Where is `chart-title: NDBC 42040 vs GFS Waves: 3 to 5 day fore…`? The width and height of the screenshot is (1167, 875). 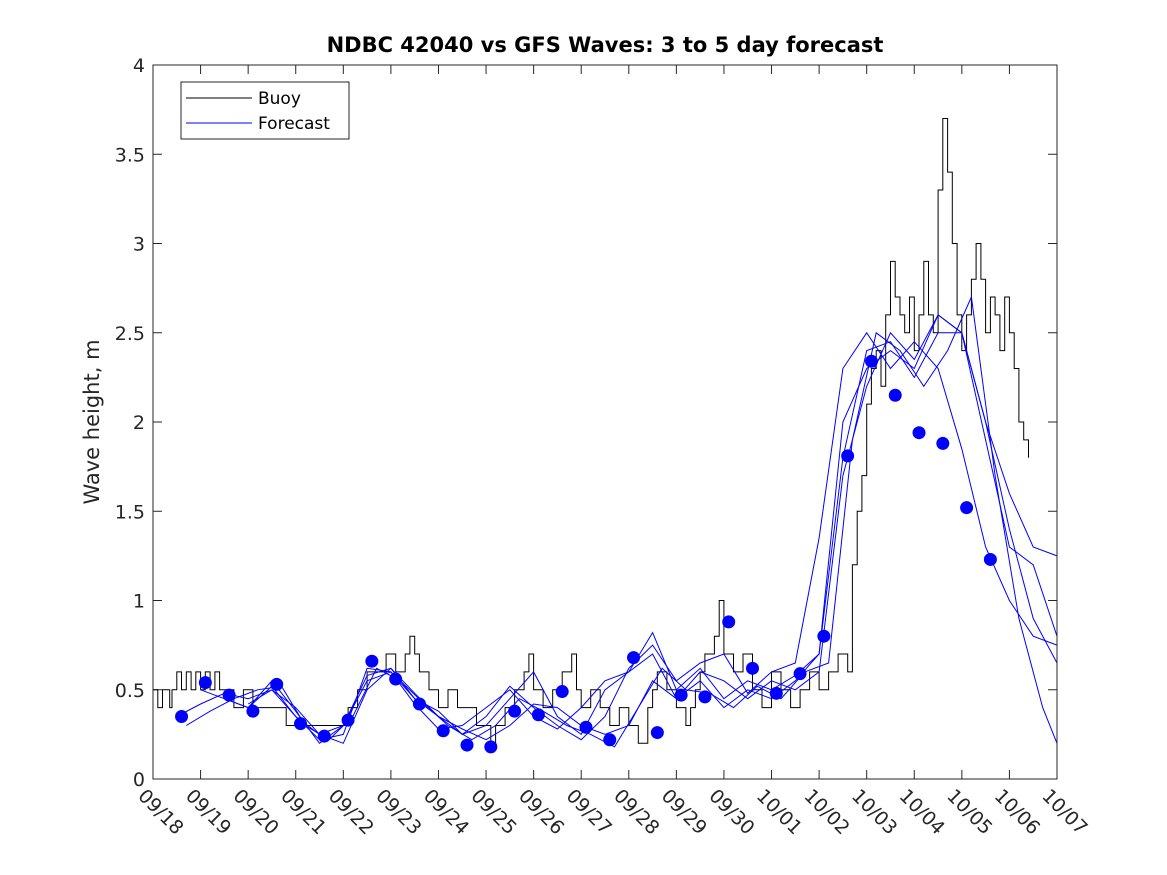
chart-title: NDBC 42040 vs GFS Waves: 3 to 5 day fore… is located at coordinates (605, 45).